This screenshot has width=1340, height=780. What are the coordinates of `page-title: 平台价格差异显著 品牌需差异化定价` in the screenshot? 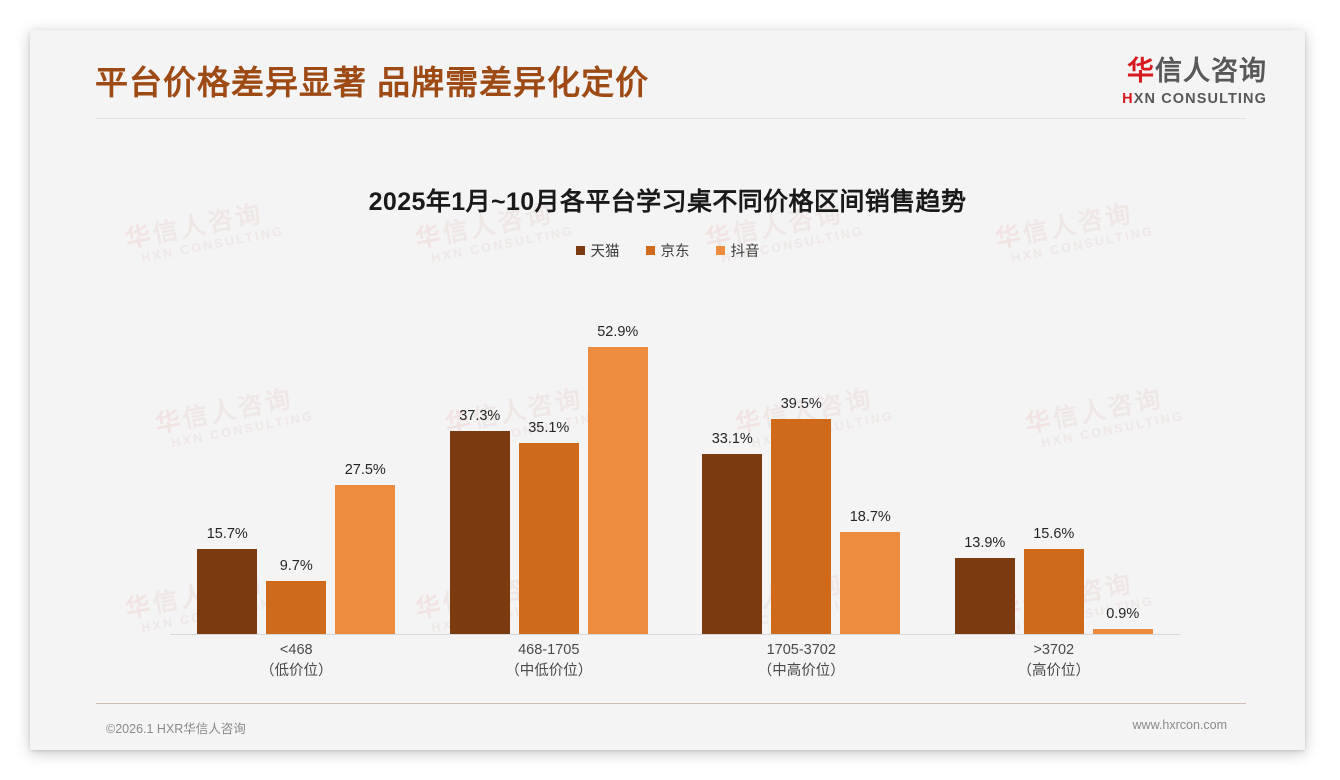 It's located at (372, 82).